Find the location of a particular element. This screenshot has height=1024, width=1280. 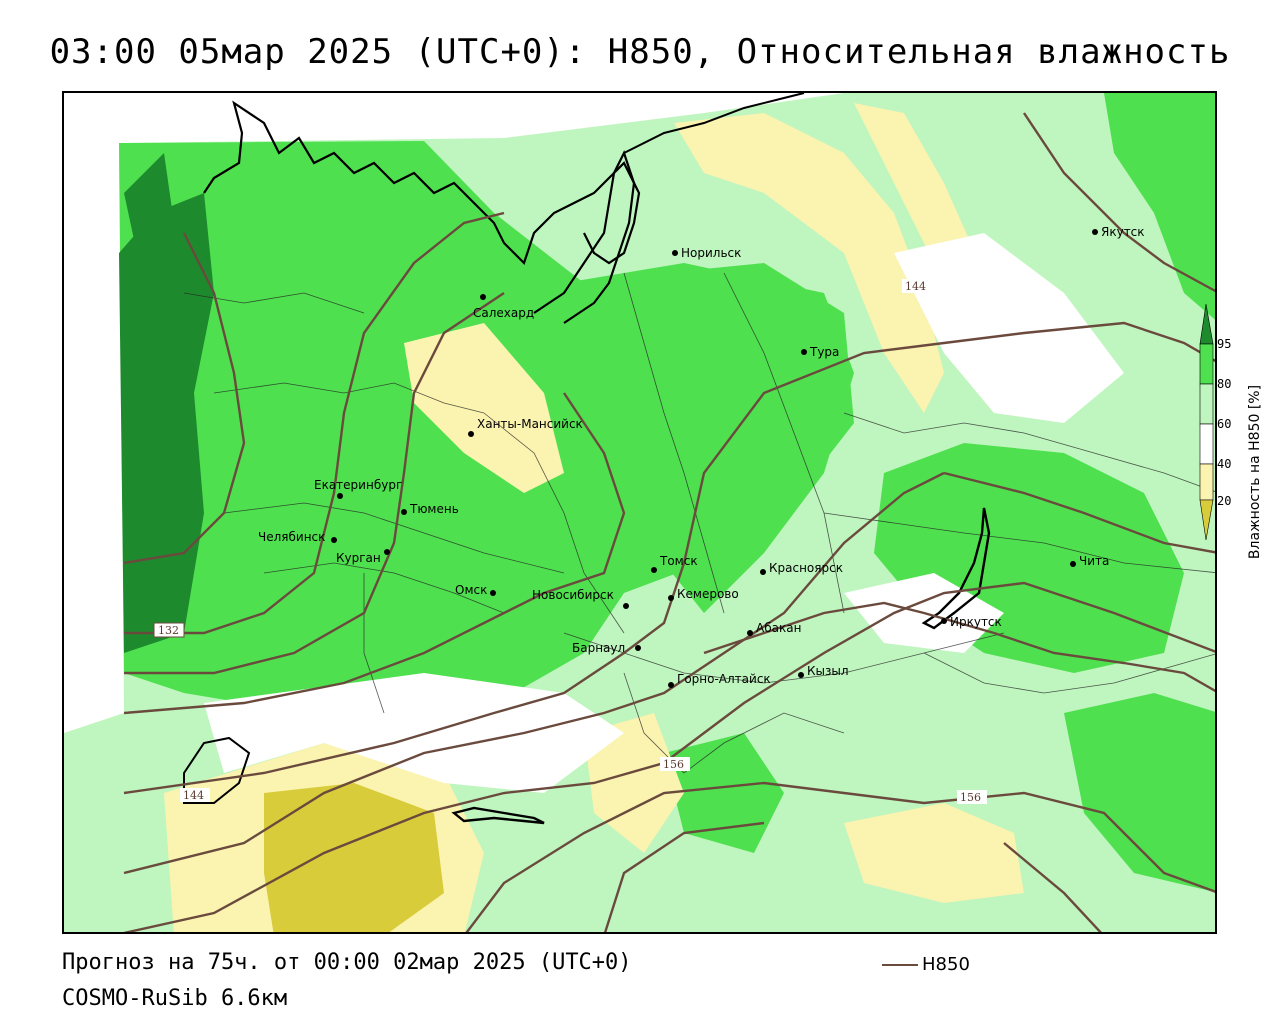

city-label: Горно-Алтайск is located at coordinates (724, 679).